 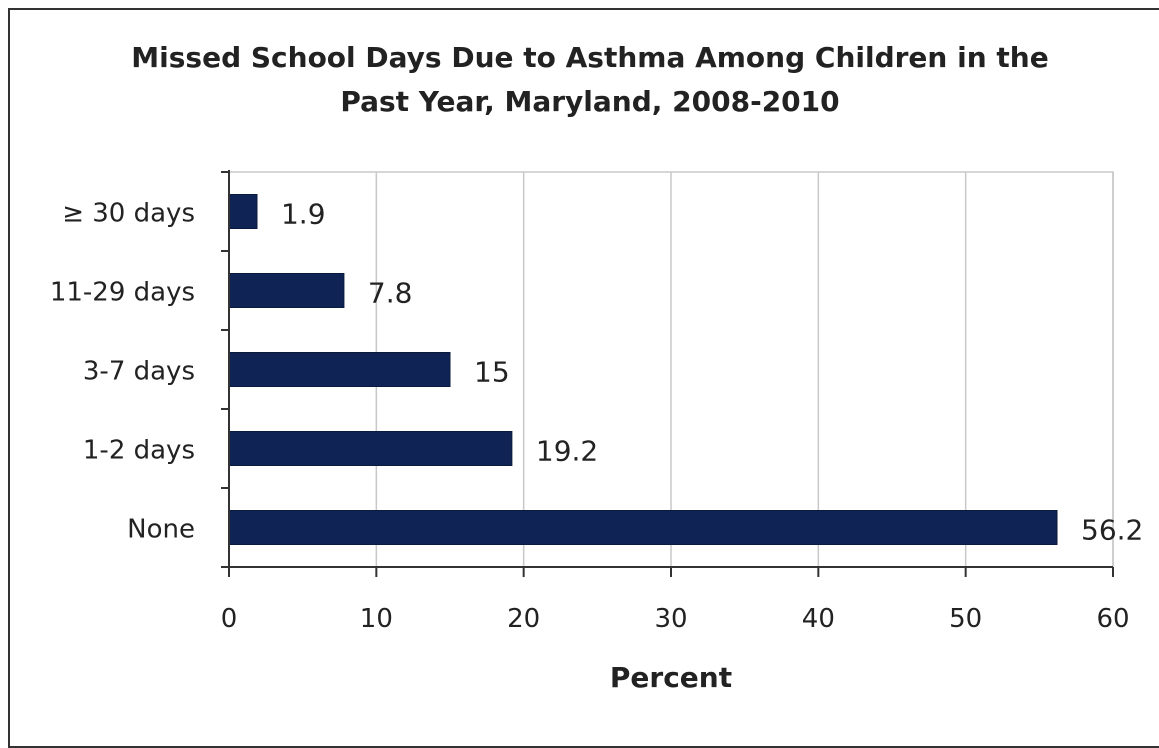 What do you see at coordinates (229, 619) in the screenshot?
I see `x-tick-label: 0` at bounding box center [229, 619].